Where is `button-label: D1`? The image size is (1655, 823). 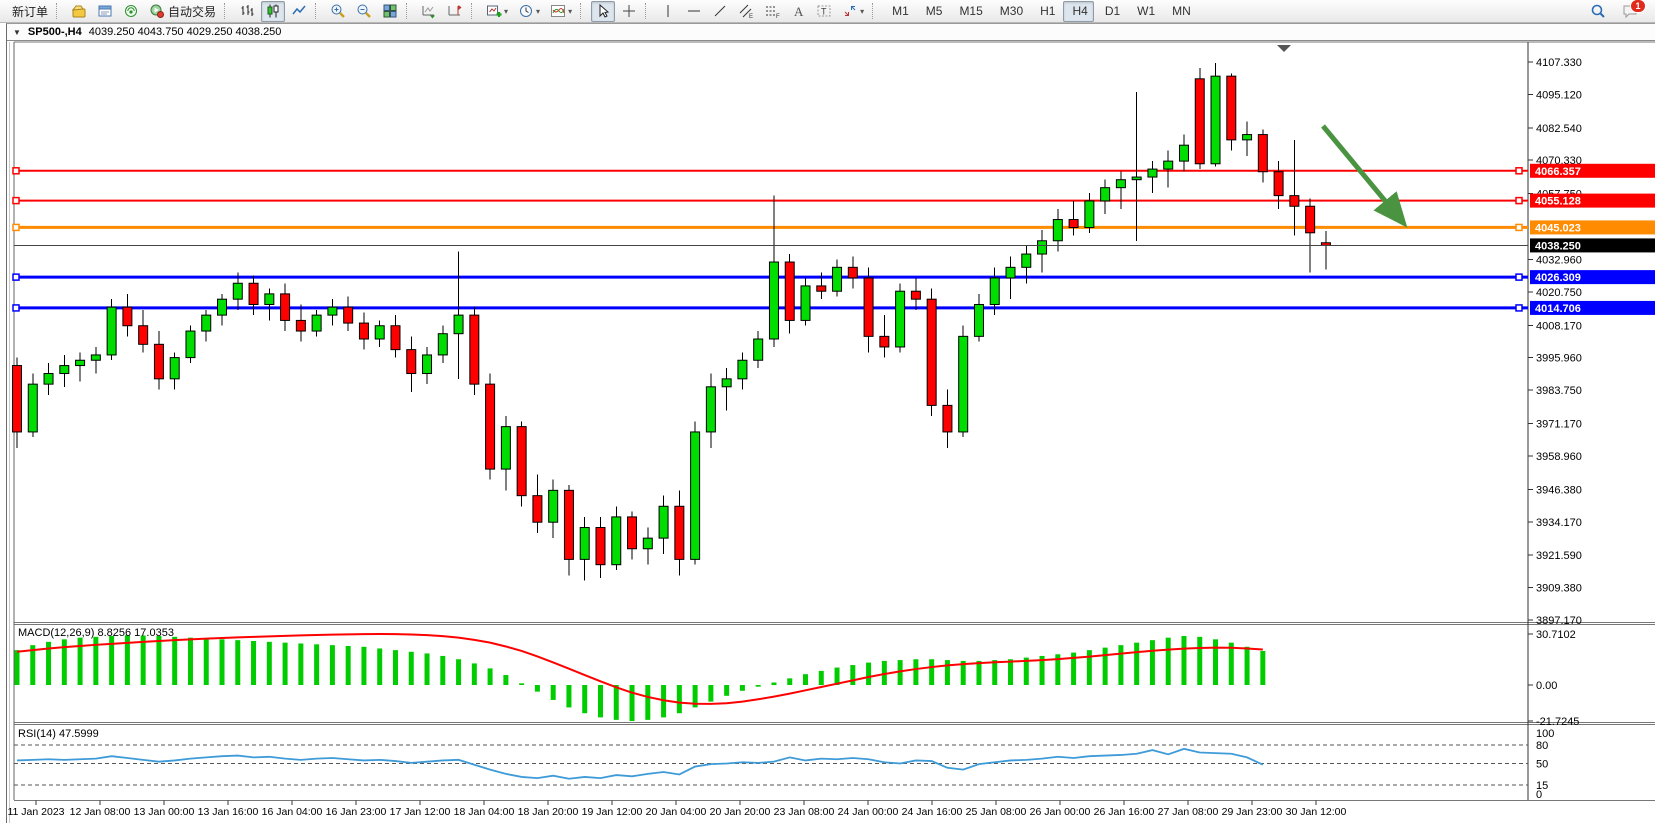
button-label: D1 is located at coordinates (1112, 11).